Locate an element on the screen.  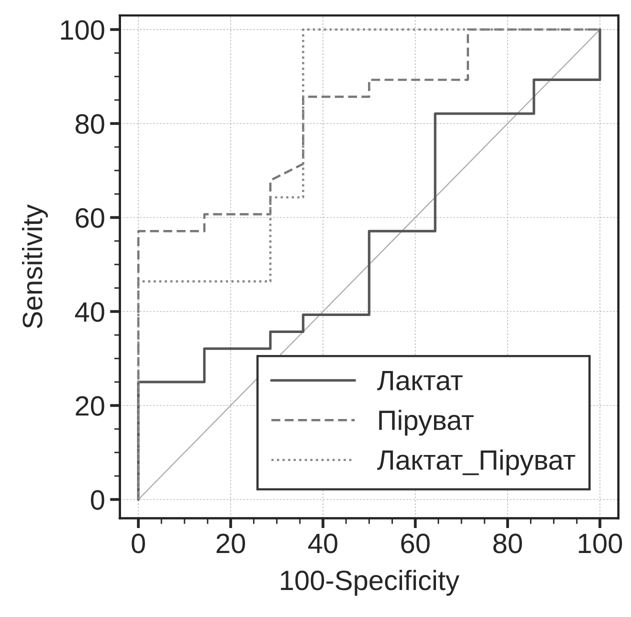
y-tick-label: 80 is located at coordinates (90, 124).